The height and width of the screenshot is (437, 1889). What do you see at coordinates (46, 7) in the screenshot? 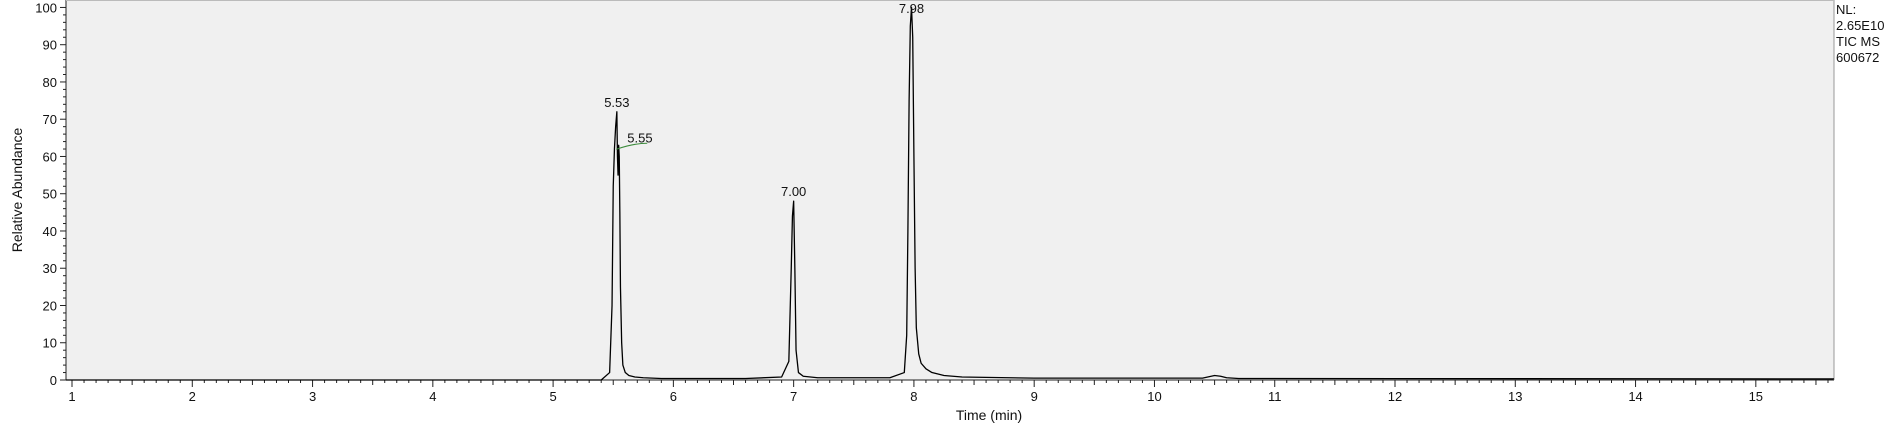
I see `y-tick-label: 100` at bounding box center [46, 7].